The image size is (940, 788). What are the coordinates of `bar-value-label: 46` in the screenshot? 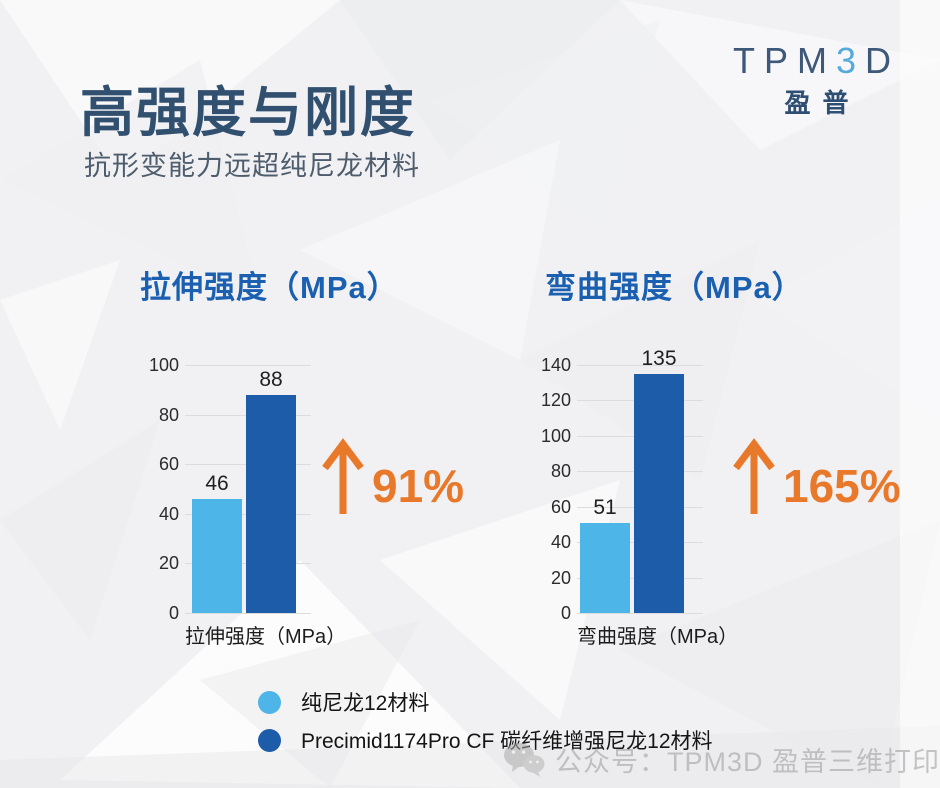 It's located at (217, 483).